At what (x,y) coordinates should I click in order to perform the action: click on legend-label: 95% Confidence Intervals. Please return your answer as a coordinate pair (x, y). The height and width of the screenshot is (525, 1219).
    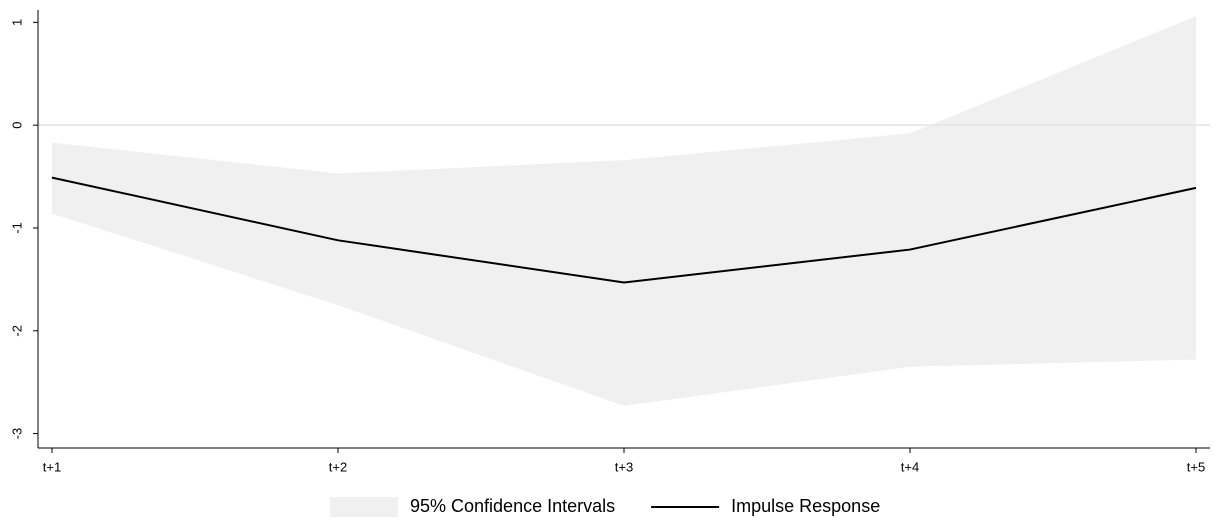
    Looking at the image, I should click on (512, 506).